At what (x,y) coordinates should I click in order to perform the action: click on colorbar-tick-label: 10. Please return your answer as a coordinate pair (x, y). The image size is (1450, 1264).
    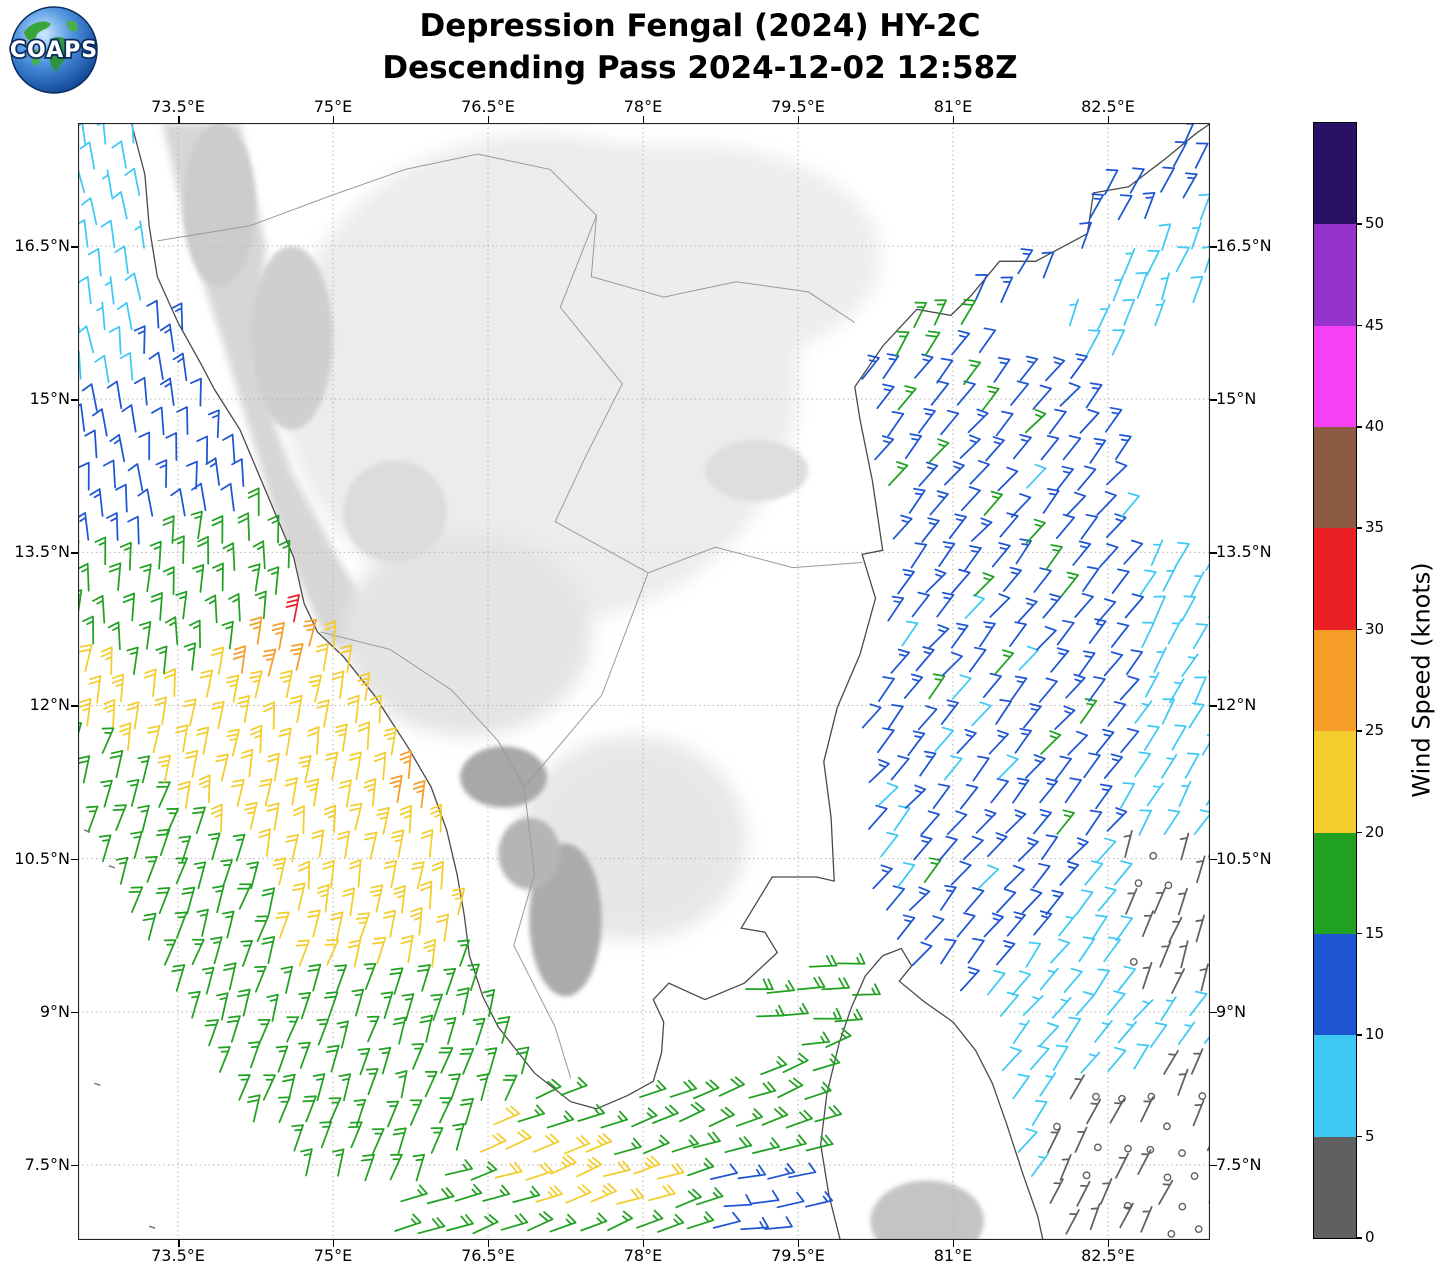
    Looking at the image, I should click on (1375, 1034).